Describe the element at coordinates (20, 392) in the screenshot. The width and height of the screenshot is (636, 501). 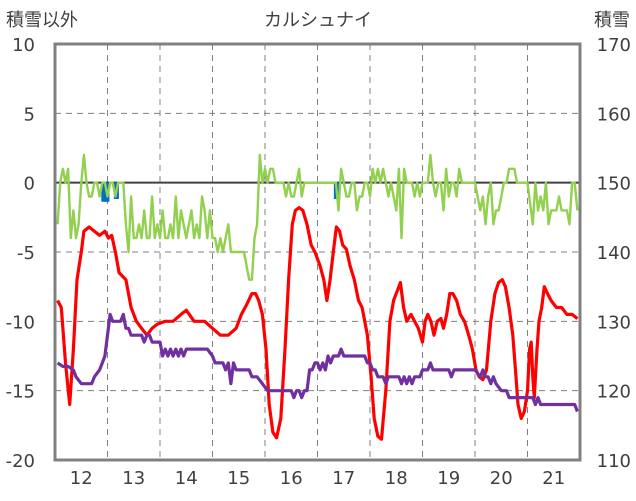
I see `left-tick-label: -15` at that location.